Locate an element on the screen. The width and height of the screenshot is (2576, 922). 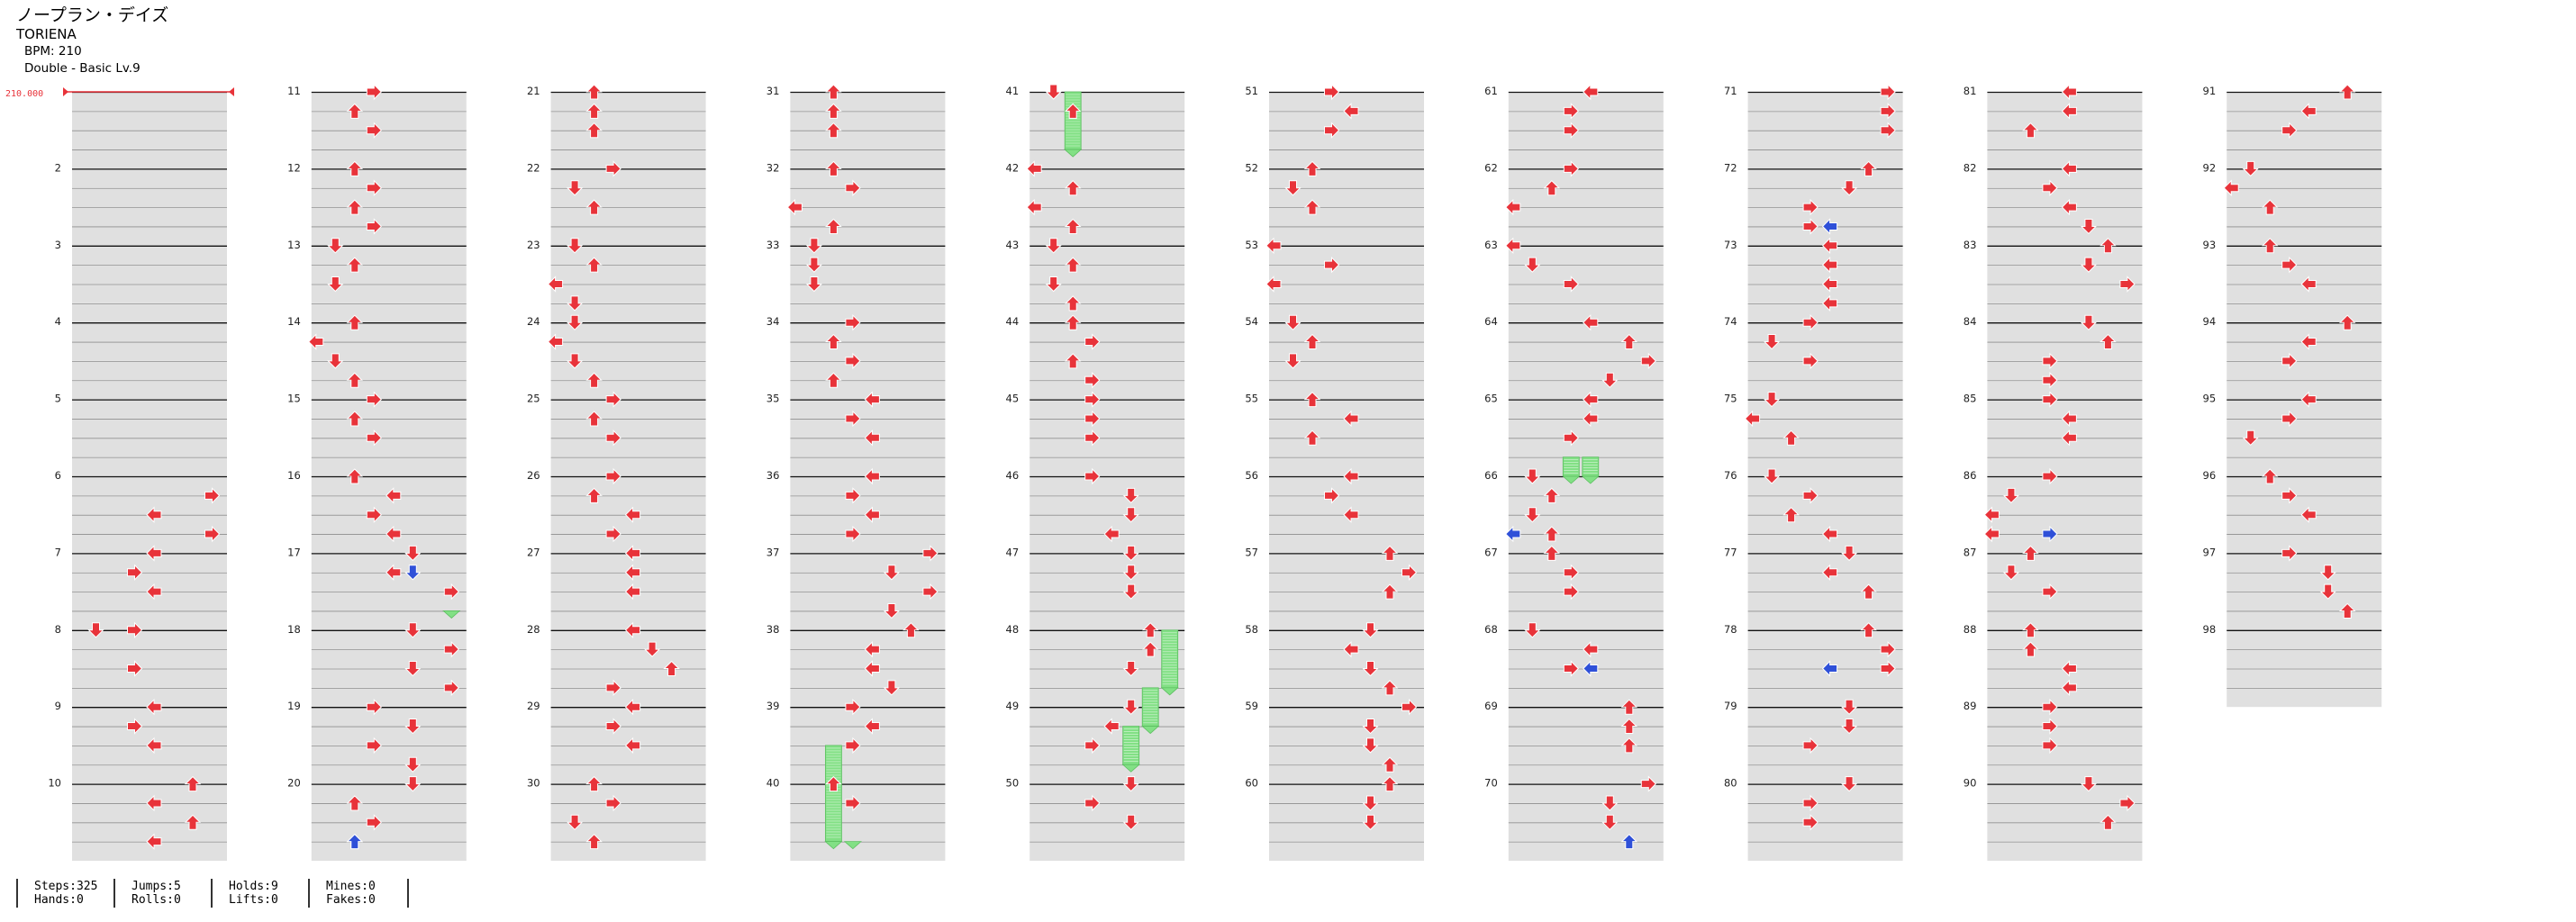
measure-number: 33 is located at coordinates (773, 245).